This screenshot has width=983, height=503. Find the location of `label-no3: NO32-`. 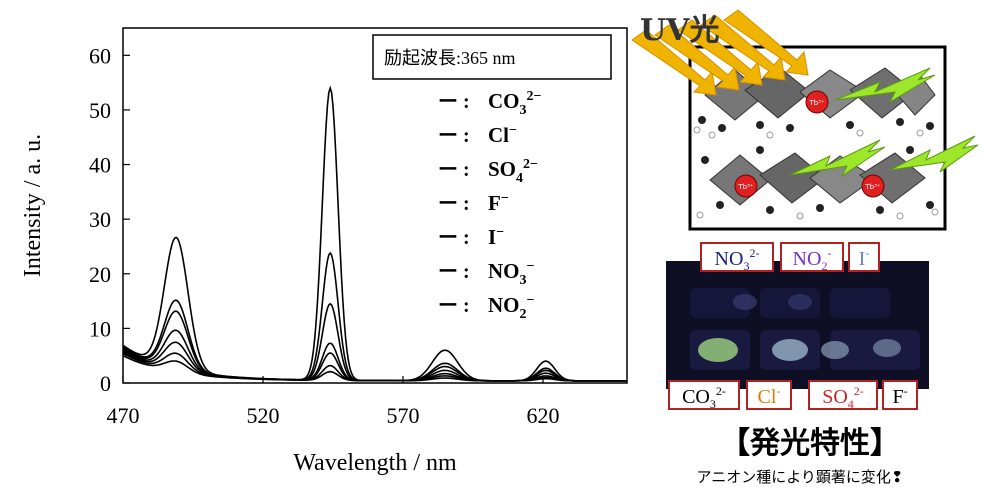

label-no3: NO32- is located at coordinates (737, 257).